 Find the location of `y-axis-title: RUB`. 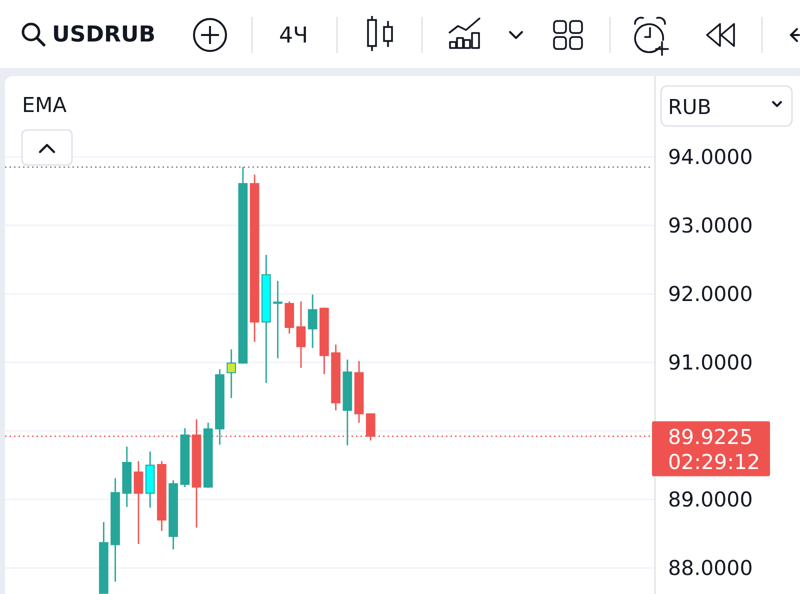

y-axis-title: RUB is located at coordinates (690, 107).